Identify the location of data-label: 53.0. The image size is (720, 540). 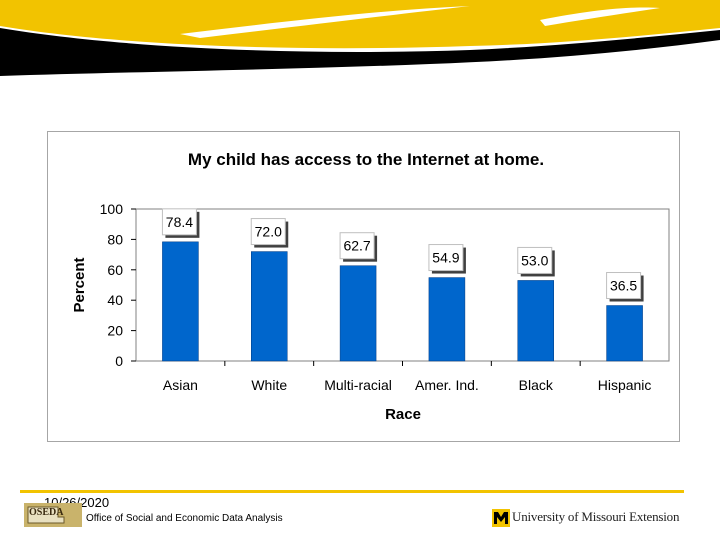
(534, 260).